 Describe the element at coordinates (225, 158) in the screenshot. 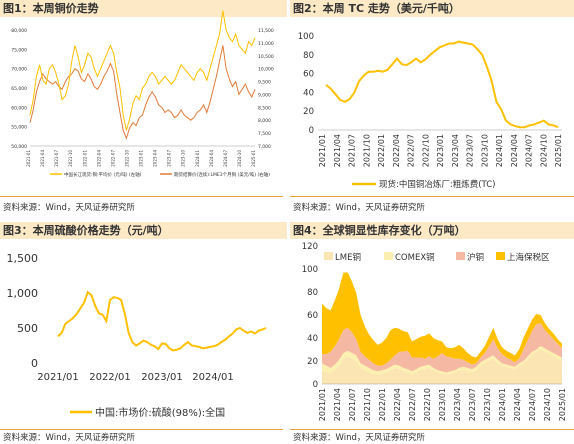

I see `x-tick-label: 2024-07` at that location.